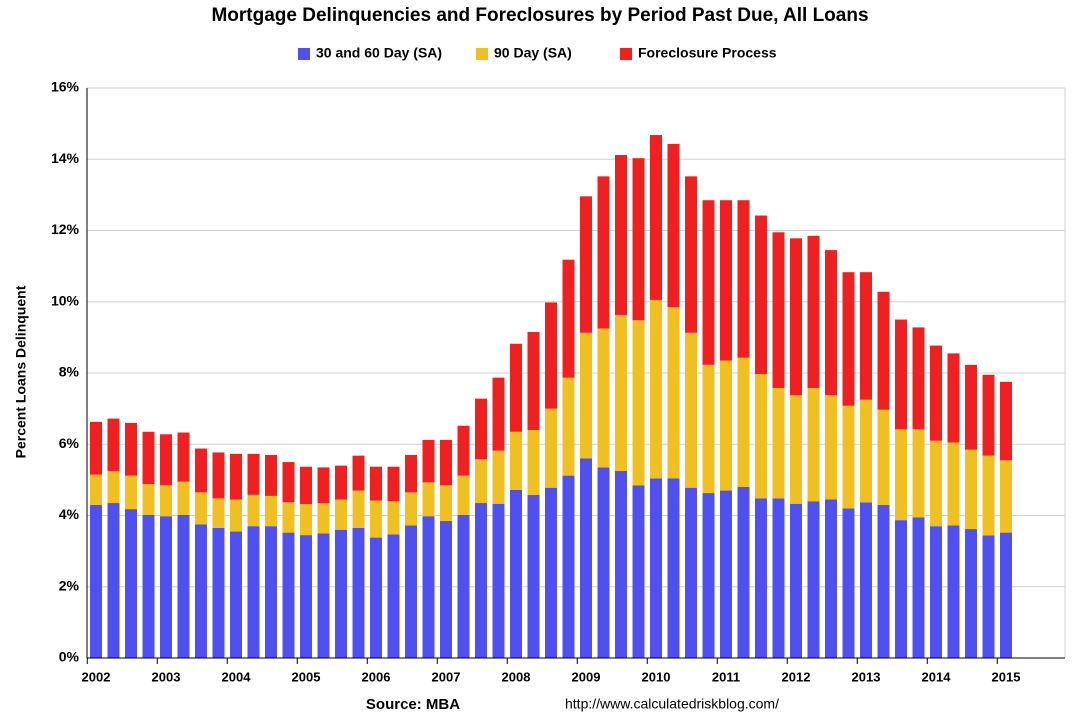  Describe the element at coordinates (586, 676) in the screenshot. I see `x-tick-label: 2009` at that location.